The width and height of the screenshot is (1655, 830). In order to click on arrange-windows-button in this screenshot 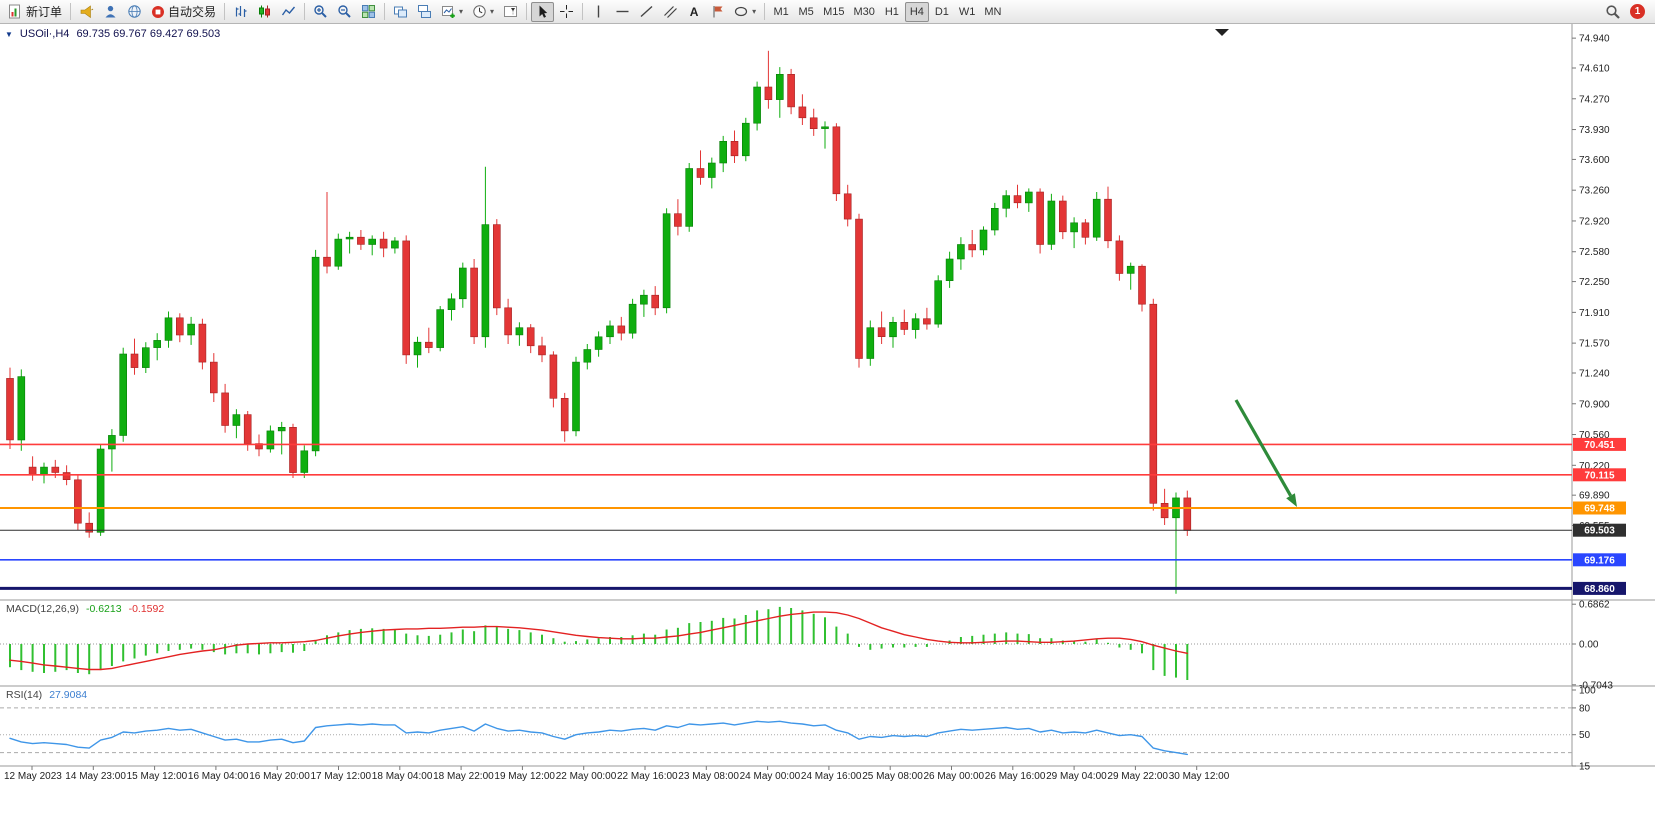, I will do `click(400, 12)`.